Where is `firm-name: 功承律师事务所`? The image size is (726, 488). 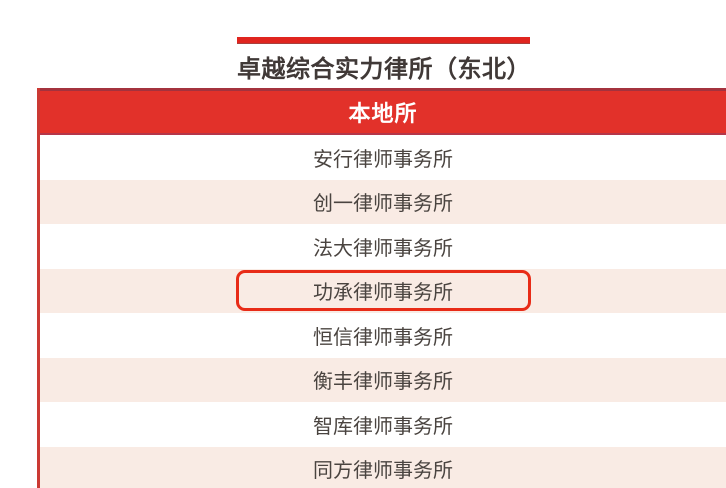
firm-name: 功承律师事务所 is located at coordinates (383, 293).